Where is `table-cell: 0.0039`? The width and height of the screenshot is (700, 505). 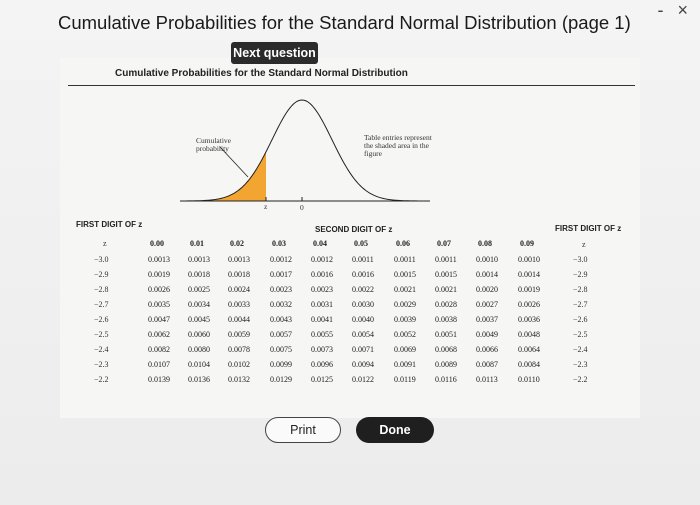 table-cell: 0.0039 is located at coordinates (405, 319).